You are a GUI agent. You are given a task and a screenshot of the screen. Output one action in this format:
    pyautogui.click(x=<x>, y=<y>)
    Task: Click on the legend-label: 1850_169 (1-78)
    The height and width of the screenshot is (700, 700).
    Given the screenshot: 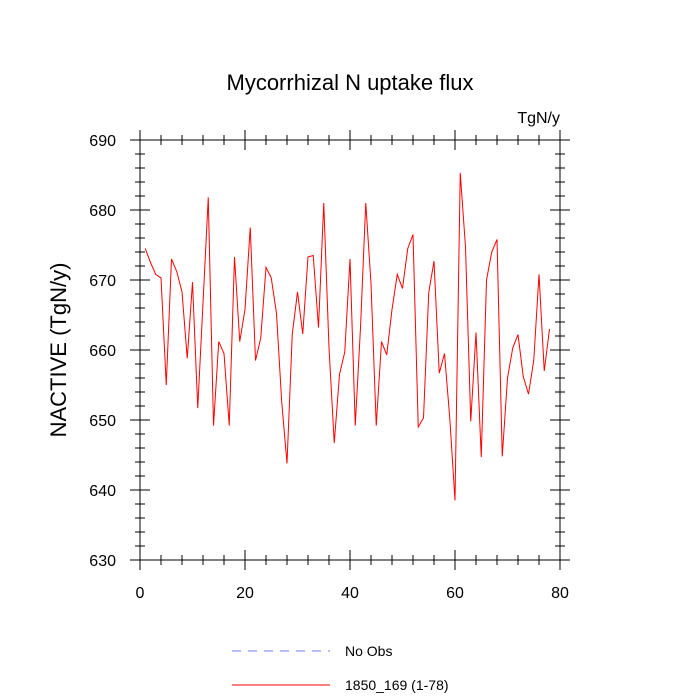 What is the action you would take?
    pyautogui.click(x=397, y=685)
    